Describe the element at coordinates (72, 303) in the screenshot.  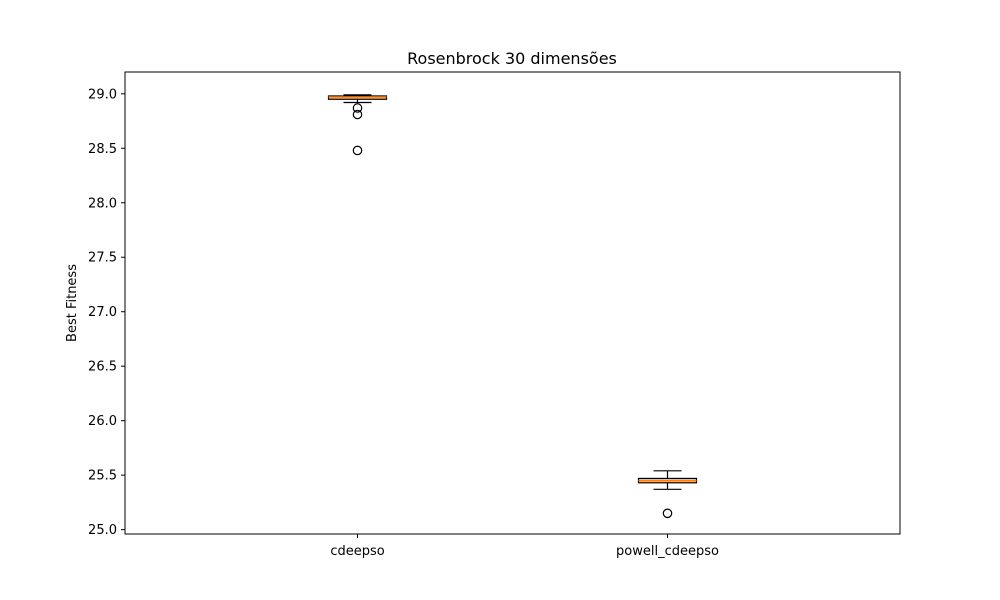
I see `y-axis-label: Best Fitness` at that location.